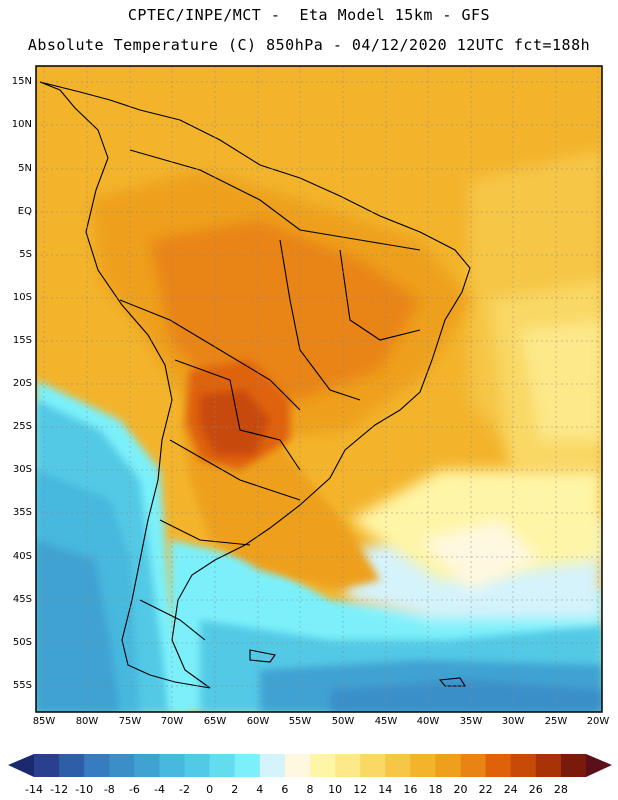 This screenshot has height=800, width=618. I want to click on lon-label: 30W, so click(513, 721).